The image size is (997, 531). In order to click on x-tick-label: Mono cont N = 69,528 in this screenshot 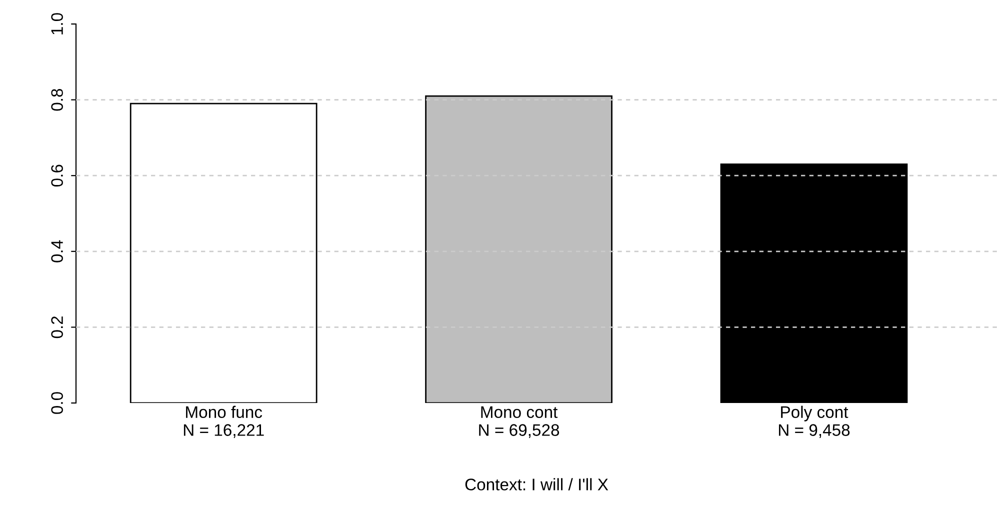, I will do `click(519, 422)`.